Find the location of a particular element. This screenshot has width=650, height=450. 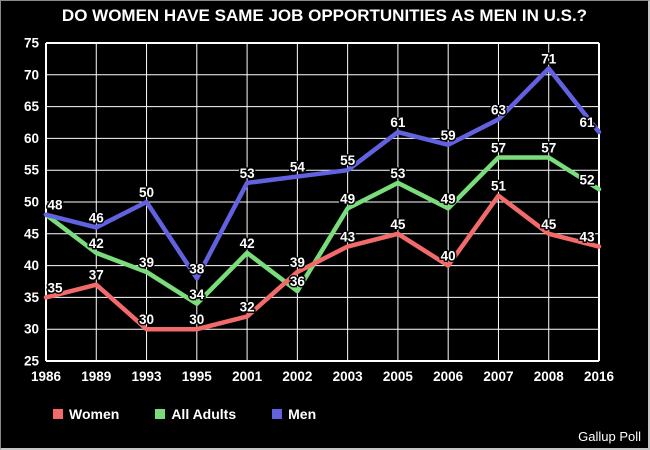

data-label: 35 is located at coordinates (55, 287).